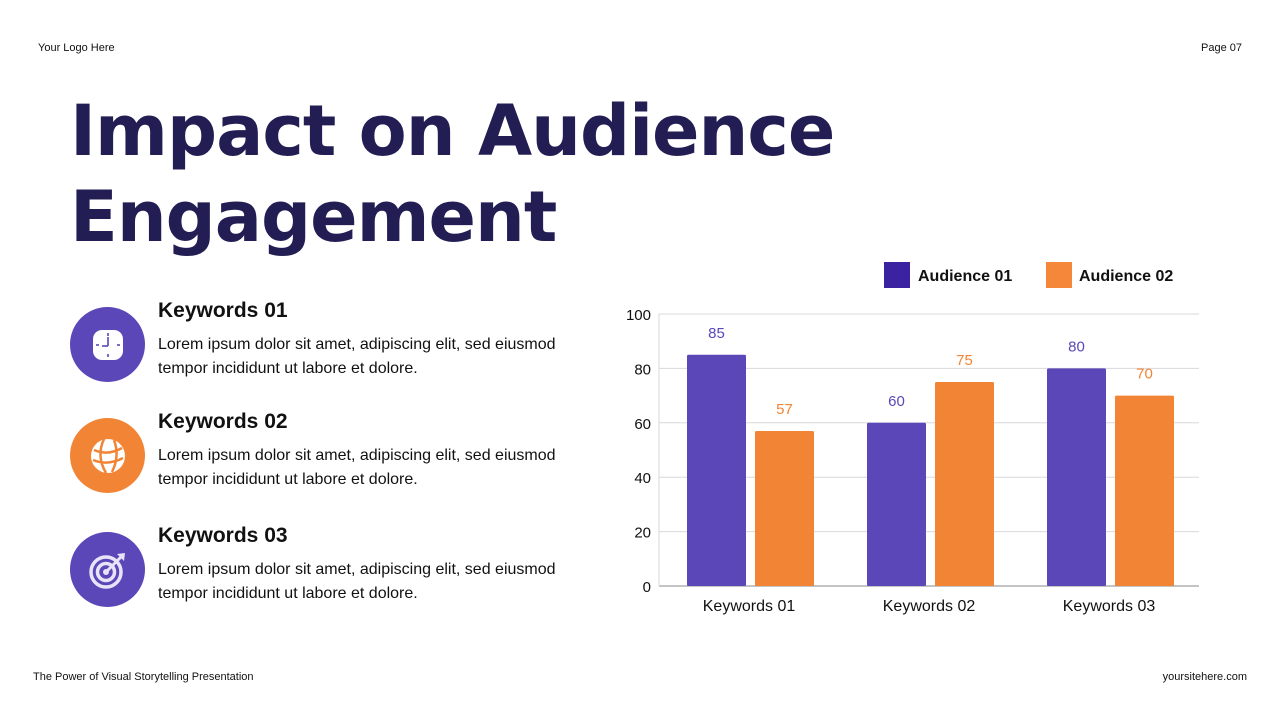  I want to click on keyword-title: Keywords 02, so click(223, 421).